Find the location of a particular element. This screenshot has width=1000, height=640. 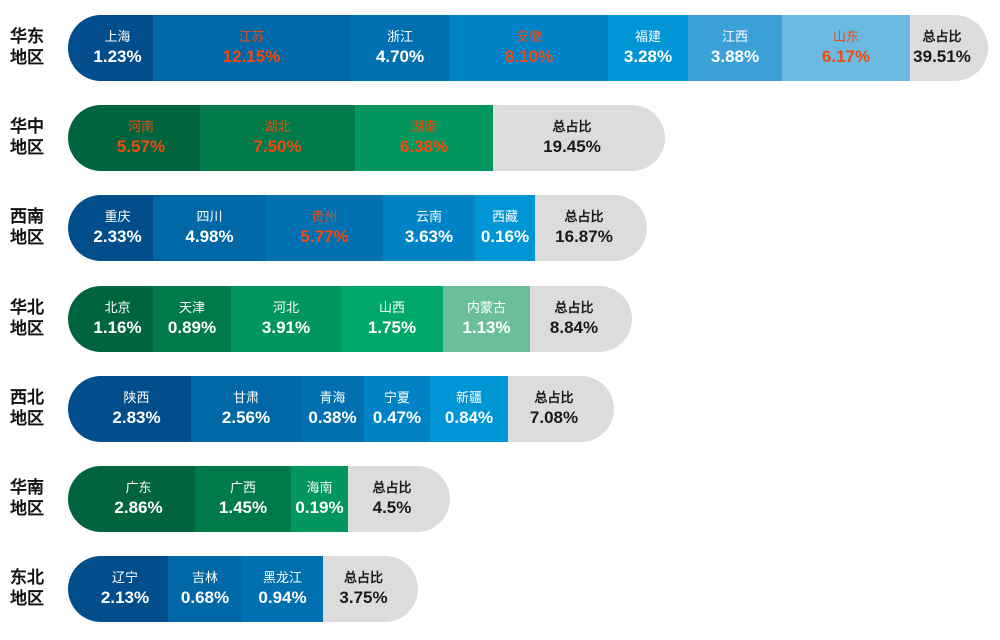

province-value: 2.13% is located at coordinates (125, 597).